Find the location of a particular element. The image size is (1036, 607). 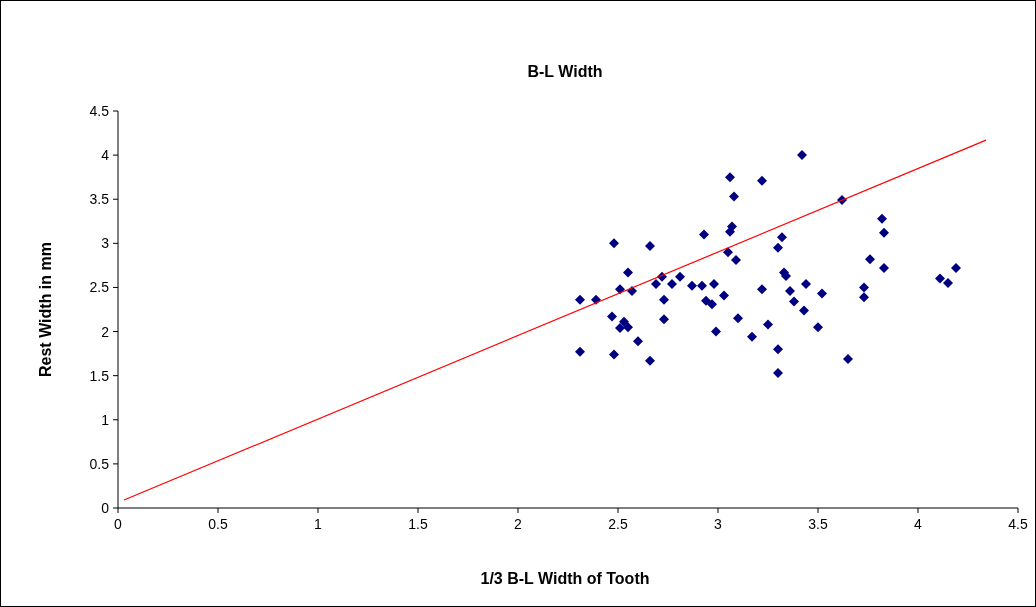

y-tick-label: 4 is located at coordinates (105, 155).